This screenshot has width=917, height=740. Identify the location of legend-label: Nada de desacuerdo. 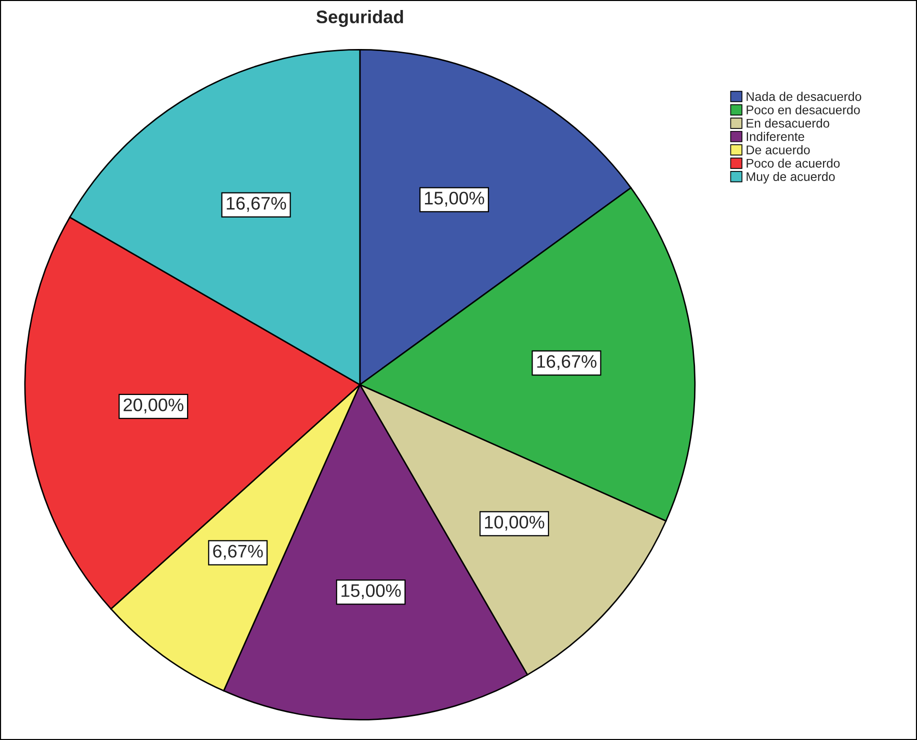
(804, 96).